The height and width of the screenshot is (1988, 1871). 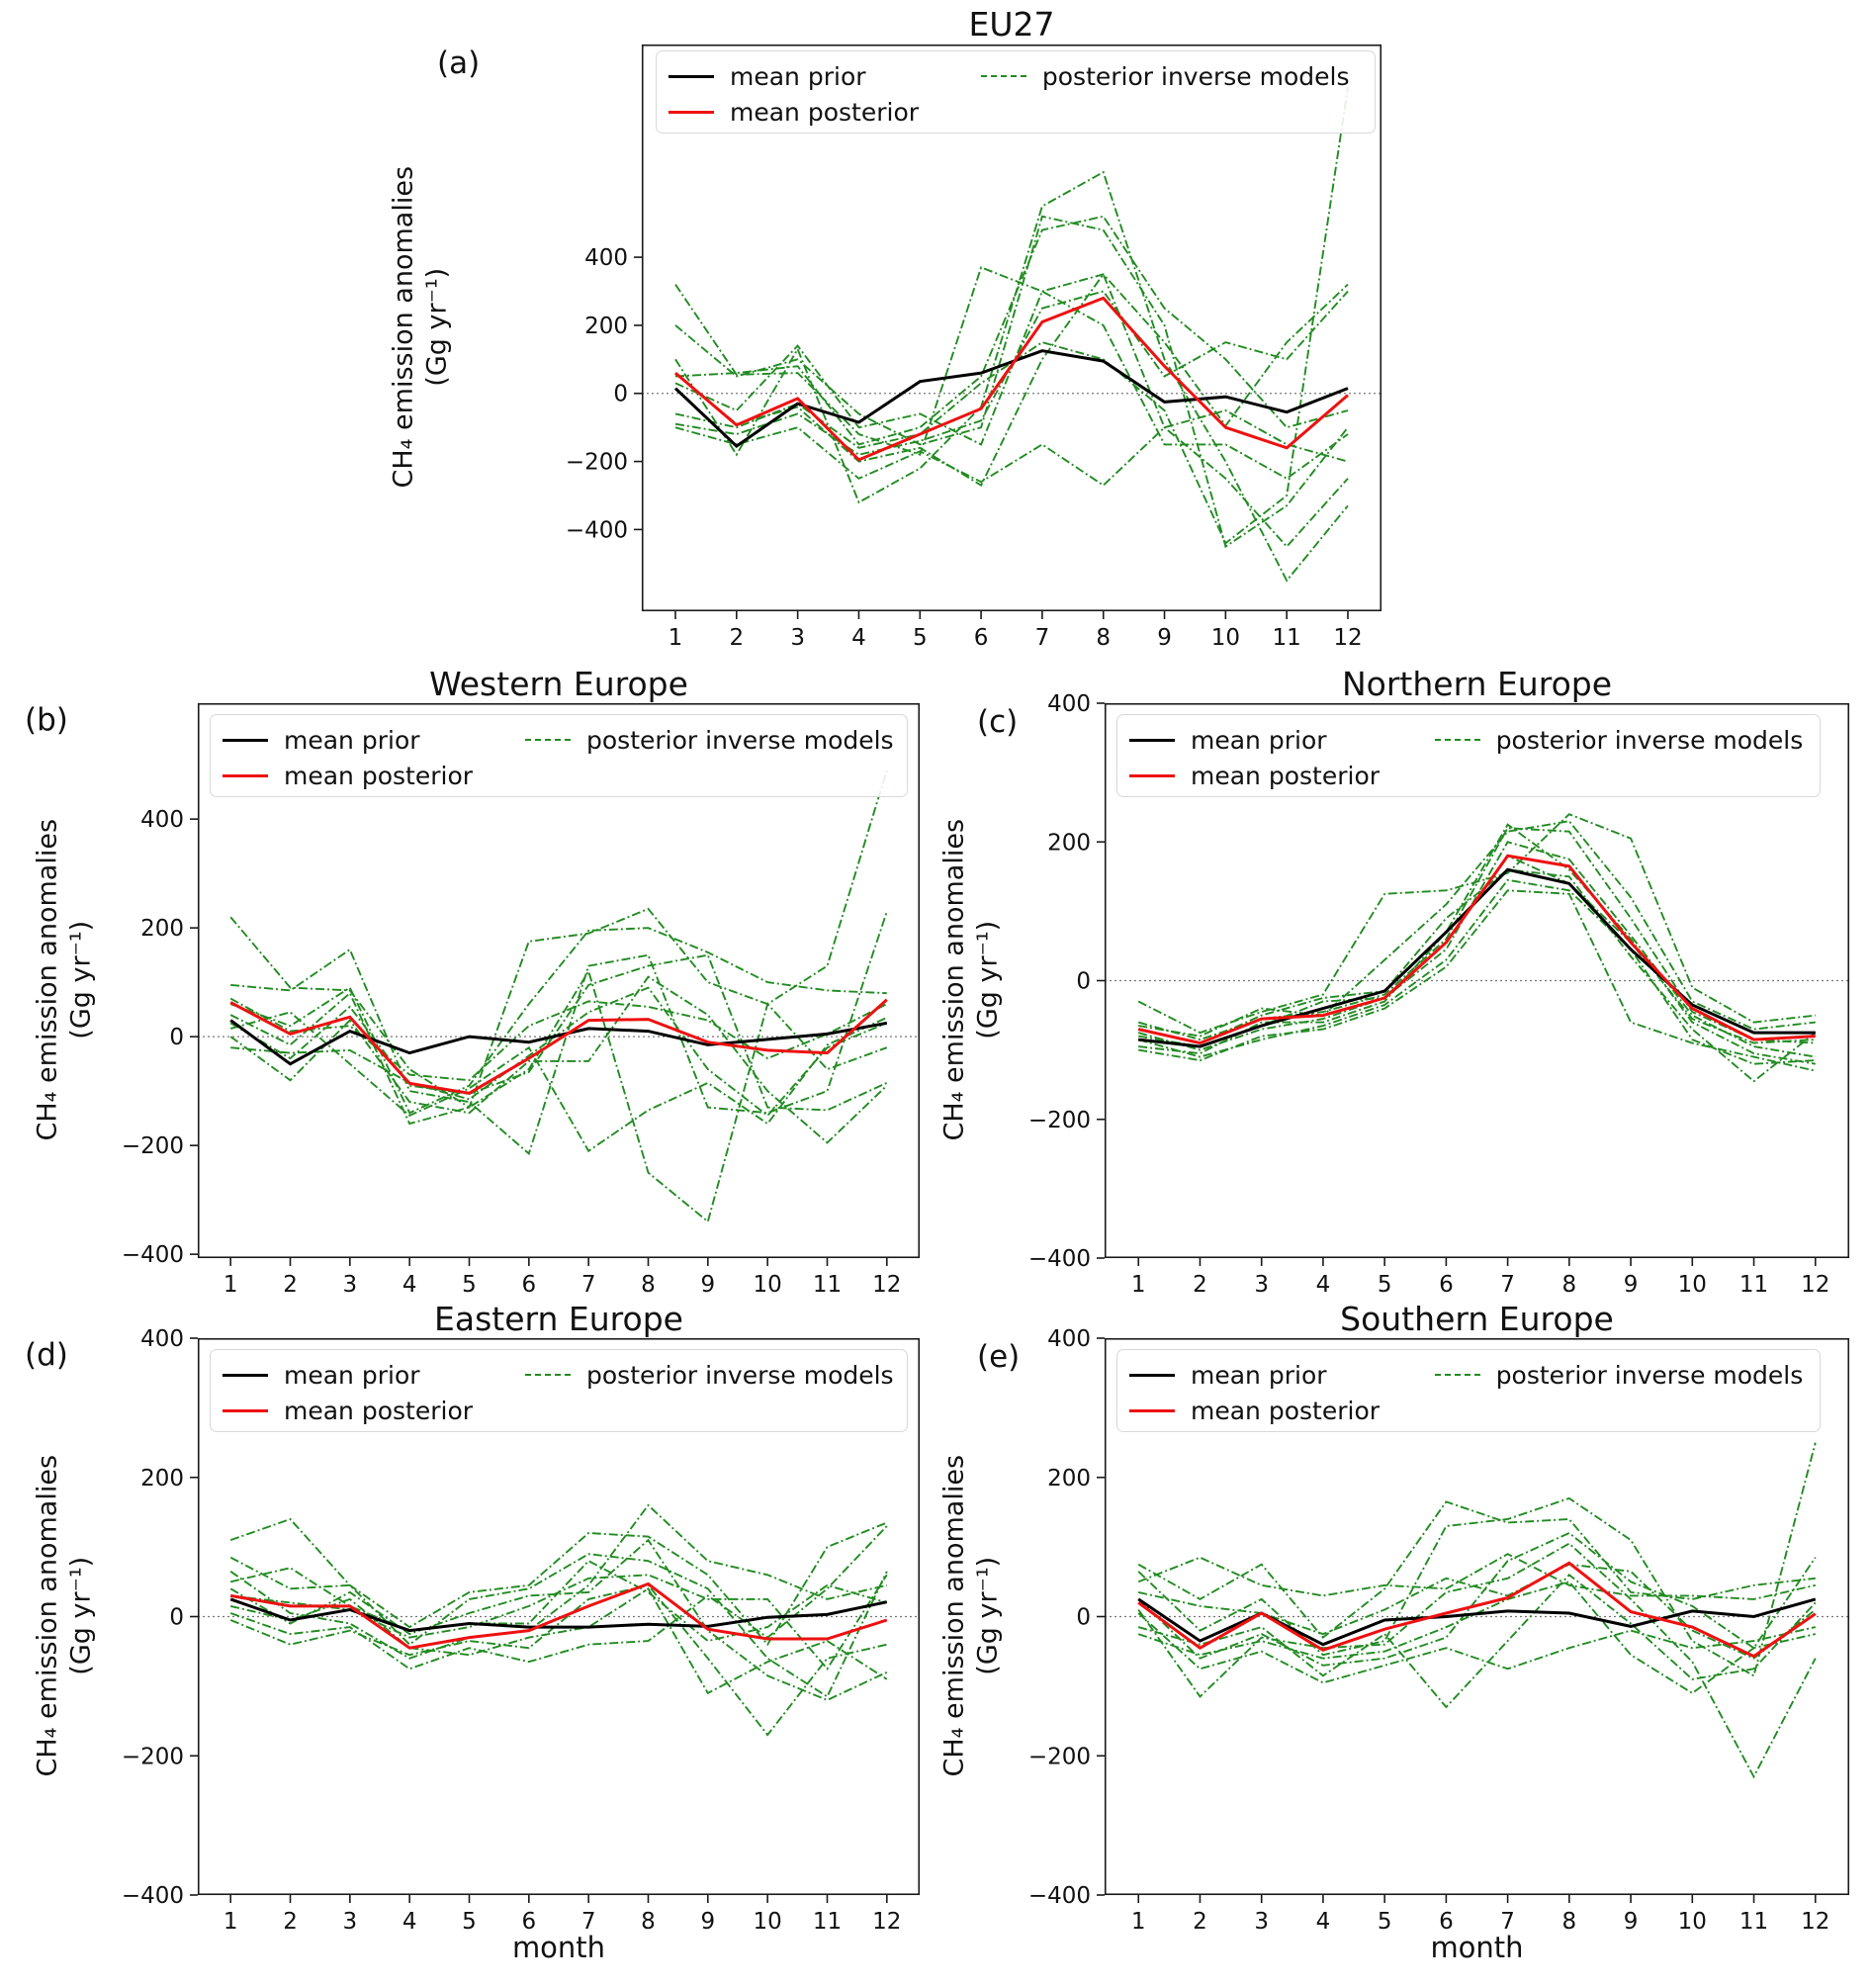 I want to click on x-axis-label-month-e: month, so click(x=1477, y=1947).